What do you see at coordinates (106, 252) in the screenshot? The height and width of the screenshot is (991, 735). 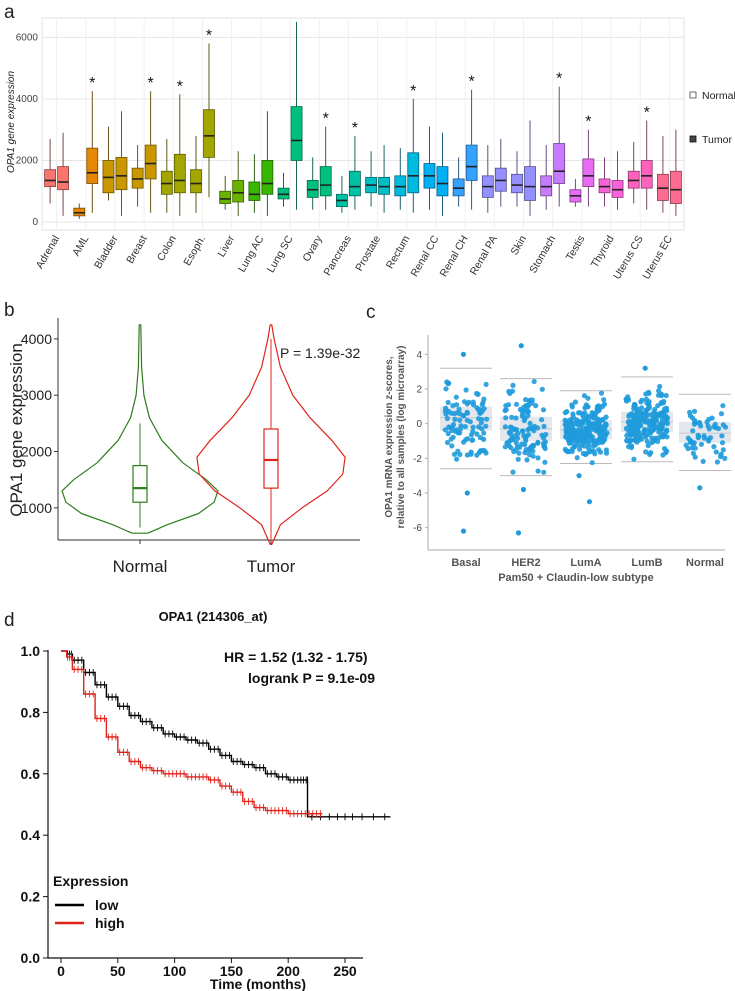 I see `category-label: Bladder` at bounding box center [106, 252].